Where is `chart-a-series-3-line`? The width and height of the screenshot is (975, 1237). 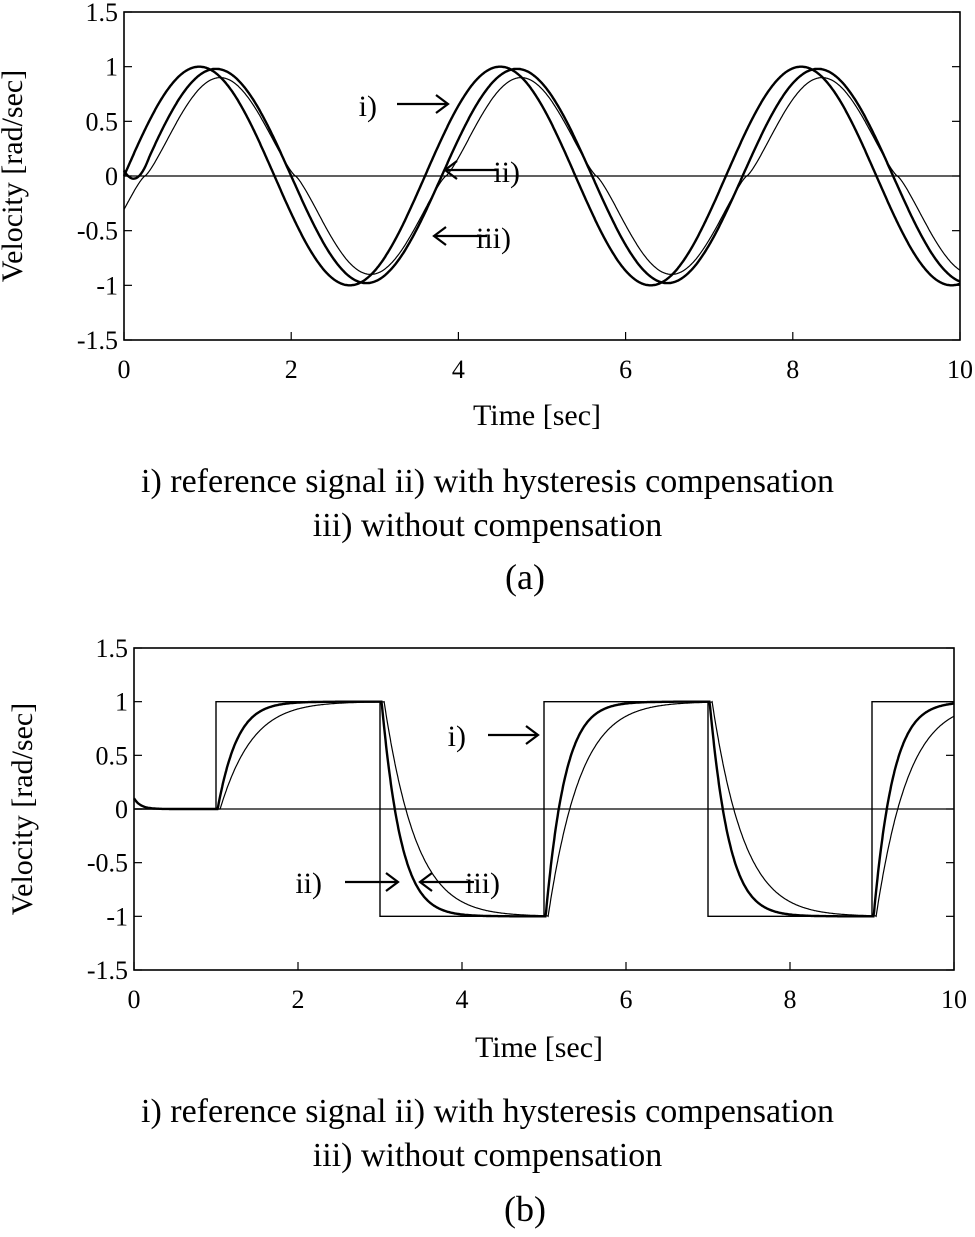 chart-a-series-3-line is located at coordinates (542, 175).